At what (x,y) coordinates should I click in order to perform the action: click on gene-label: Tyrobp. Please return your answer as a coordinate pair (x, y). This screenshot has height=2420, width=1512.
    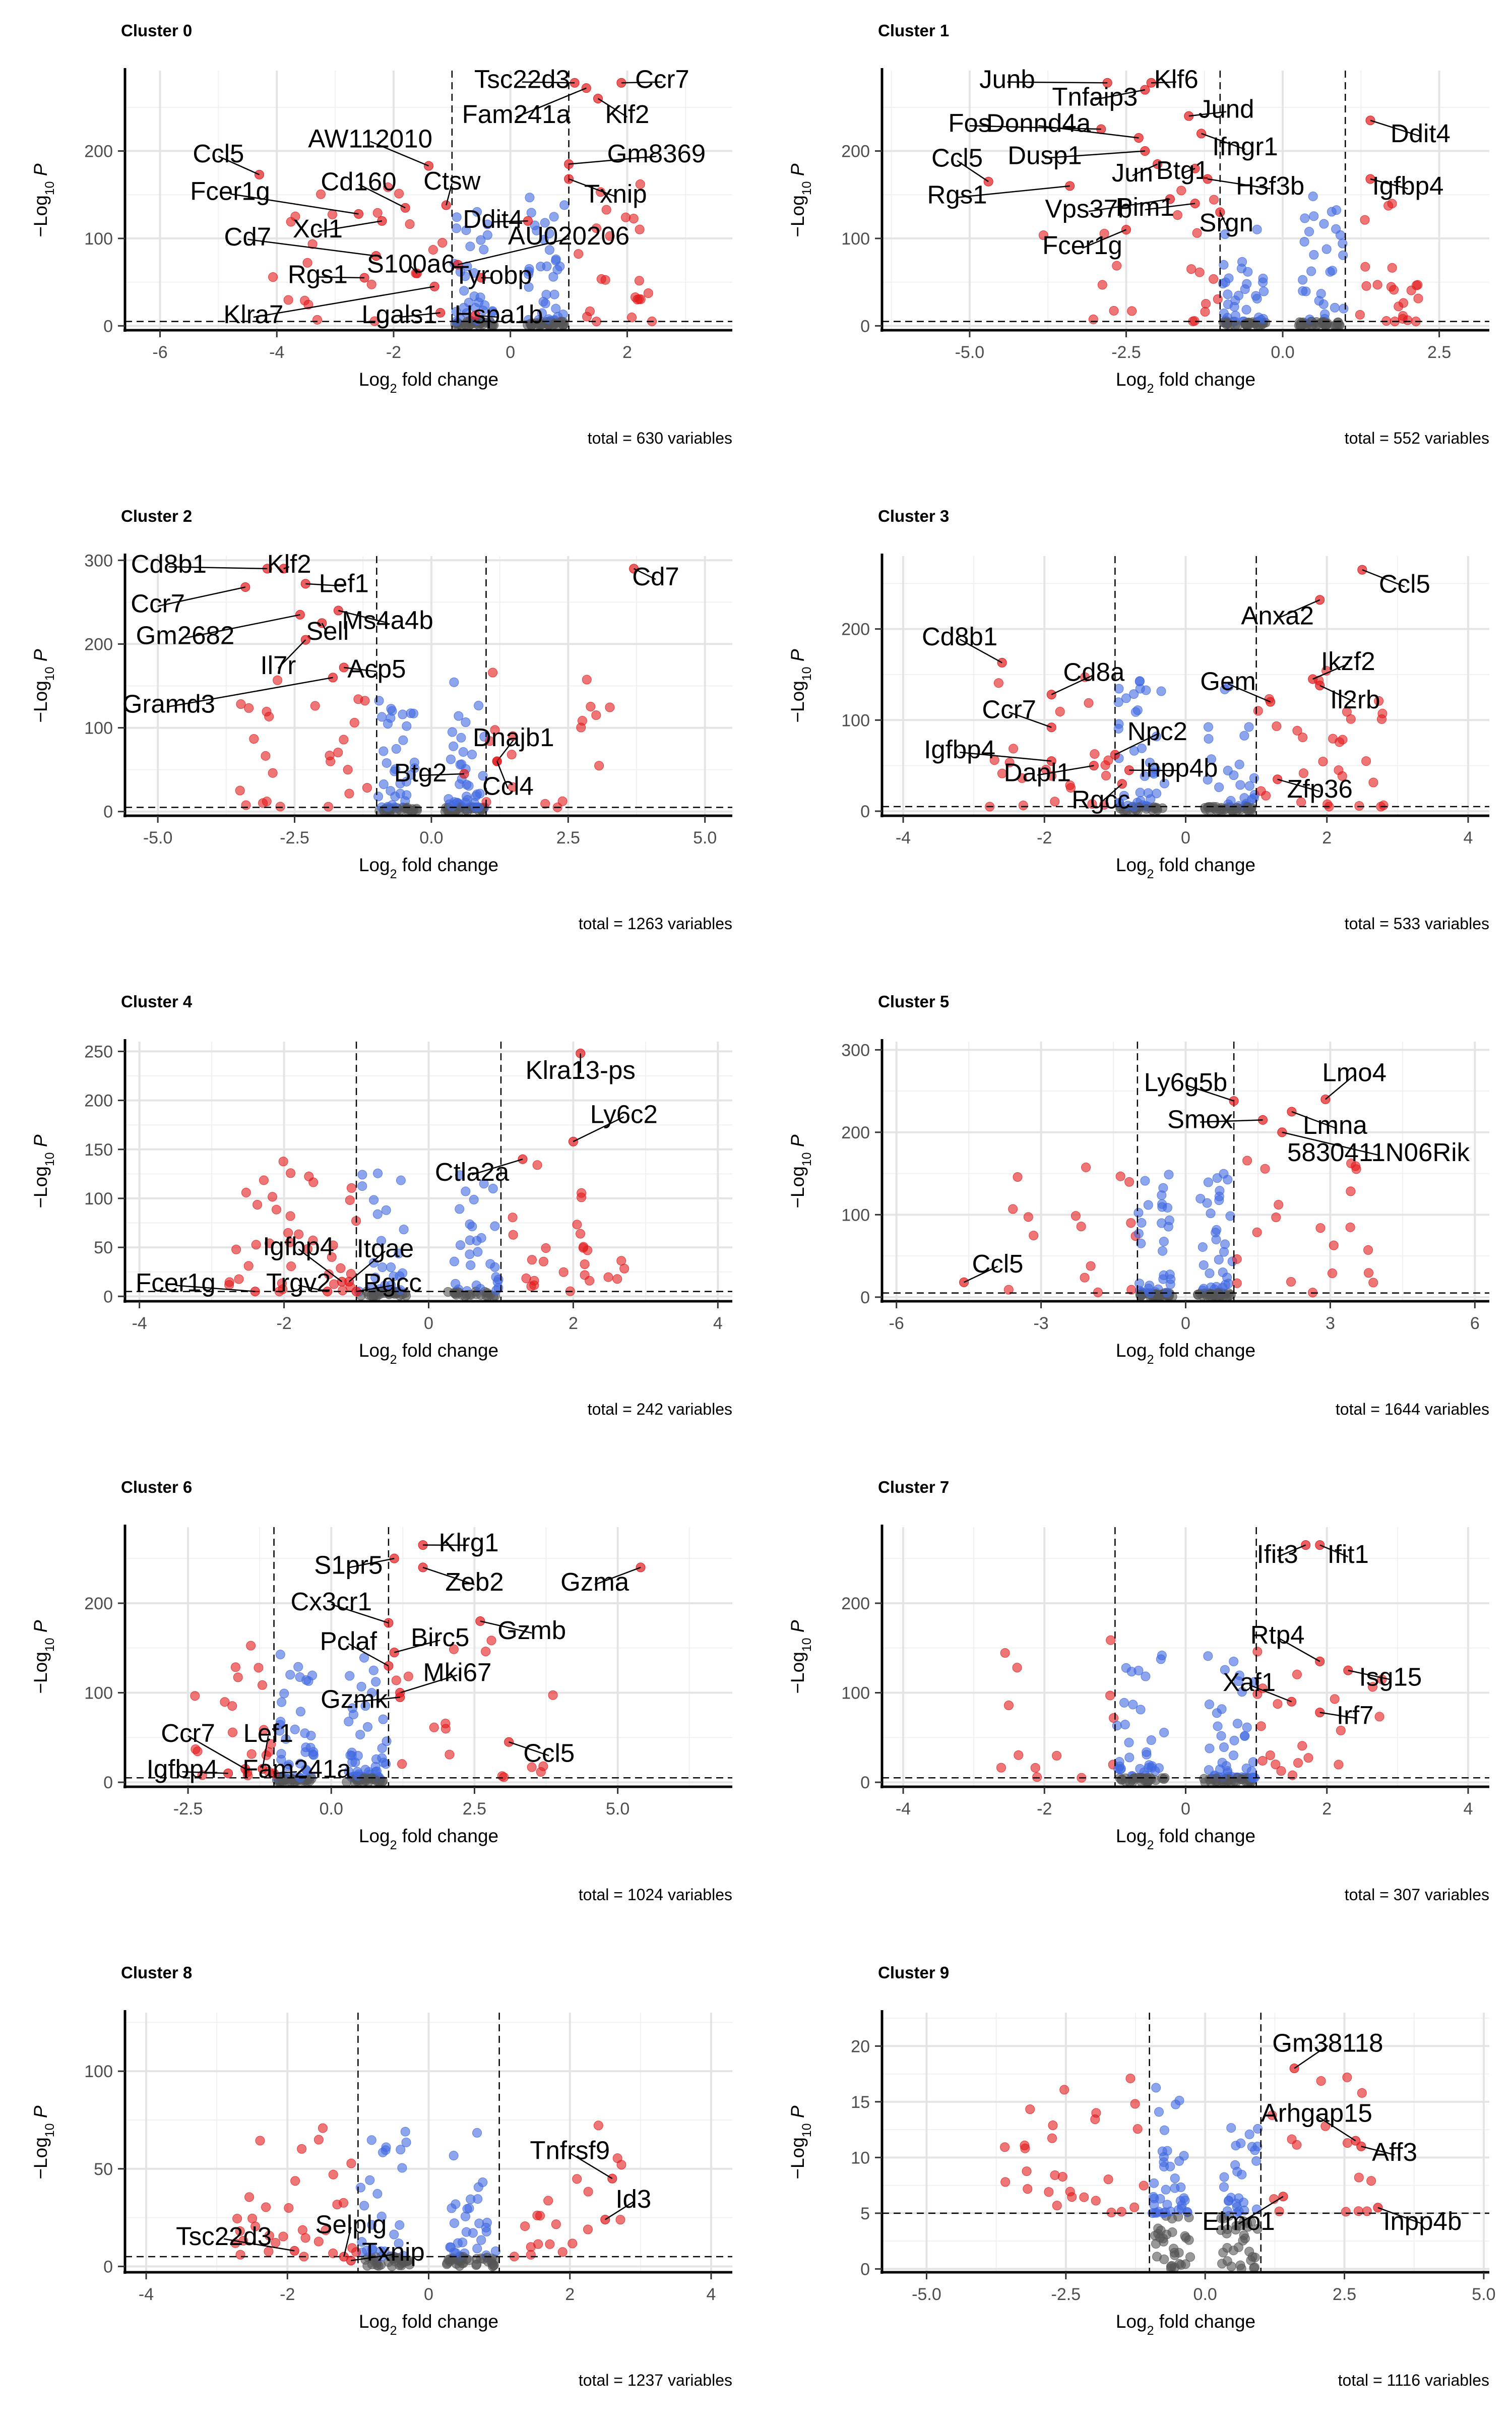
    Looking at the image, I should click on (493, 275).